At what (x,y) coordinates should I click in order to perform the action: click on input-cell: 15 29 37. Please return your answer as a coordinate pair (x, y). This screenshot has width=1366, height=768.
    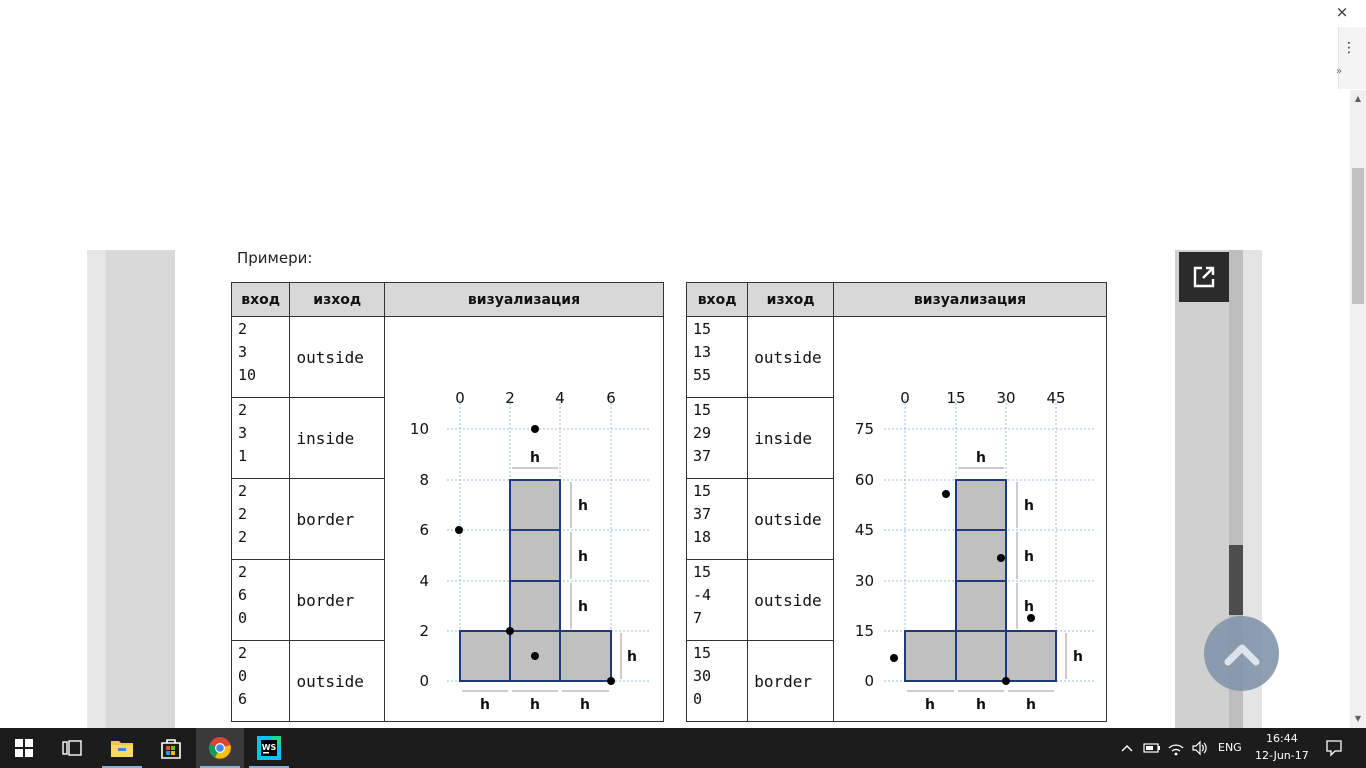
    Looking at the image, I should click on (717, 438).